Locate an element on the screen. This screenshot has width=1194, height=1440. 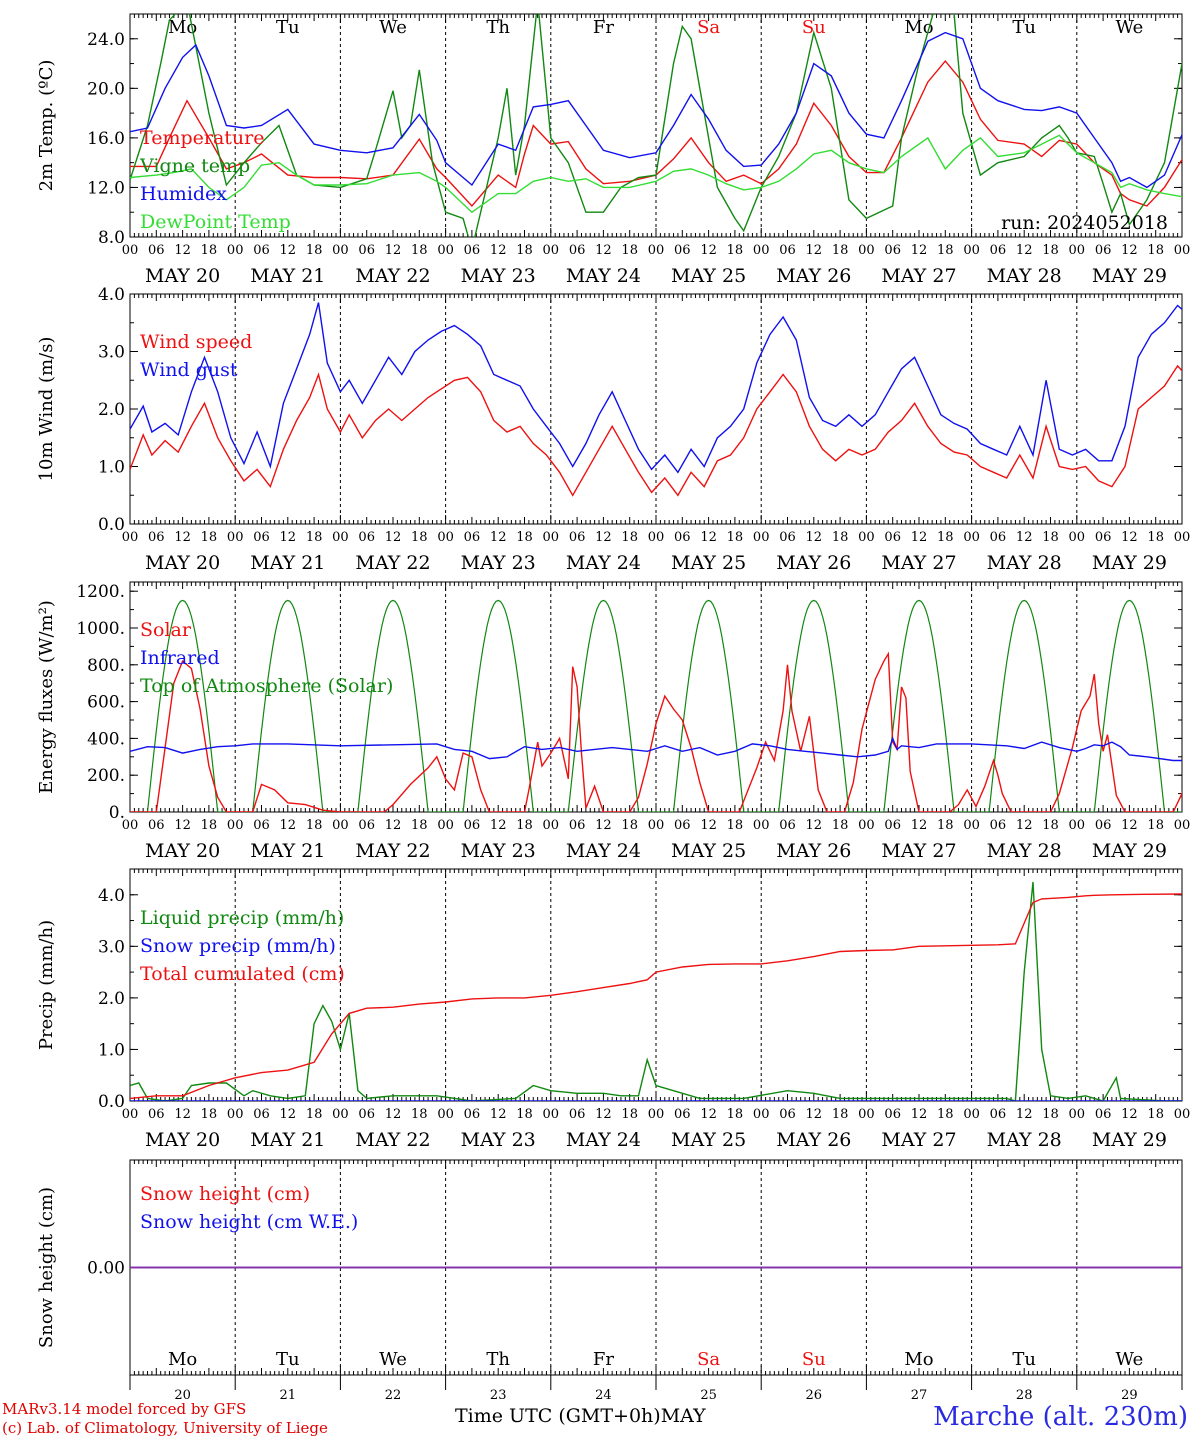
y-tick-label: 1000. is located at coordinates (100, 629).